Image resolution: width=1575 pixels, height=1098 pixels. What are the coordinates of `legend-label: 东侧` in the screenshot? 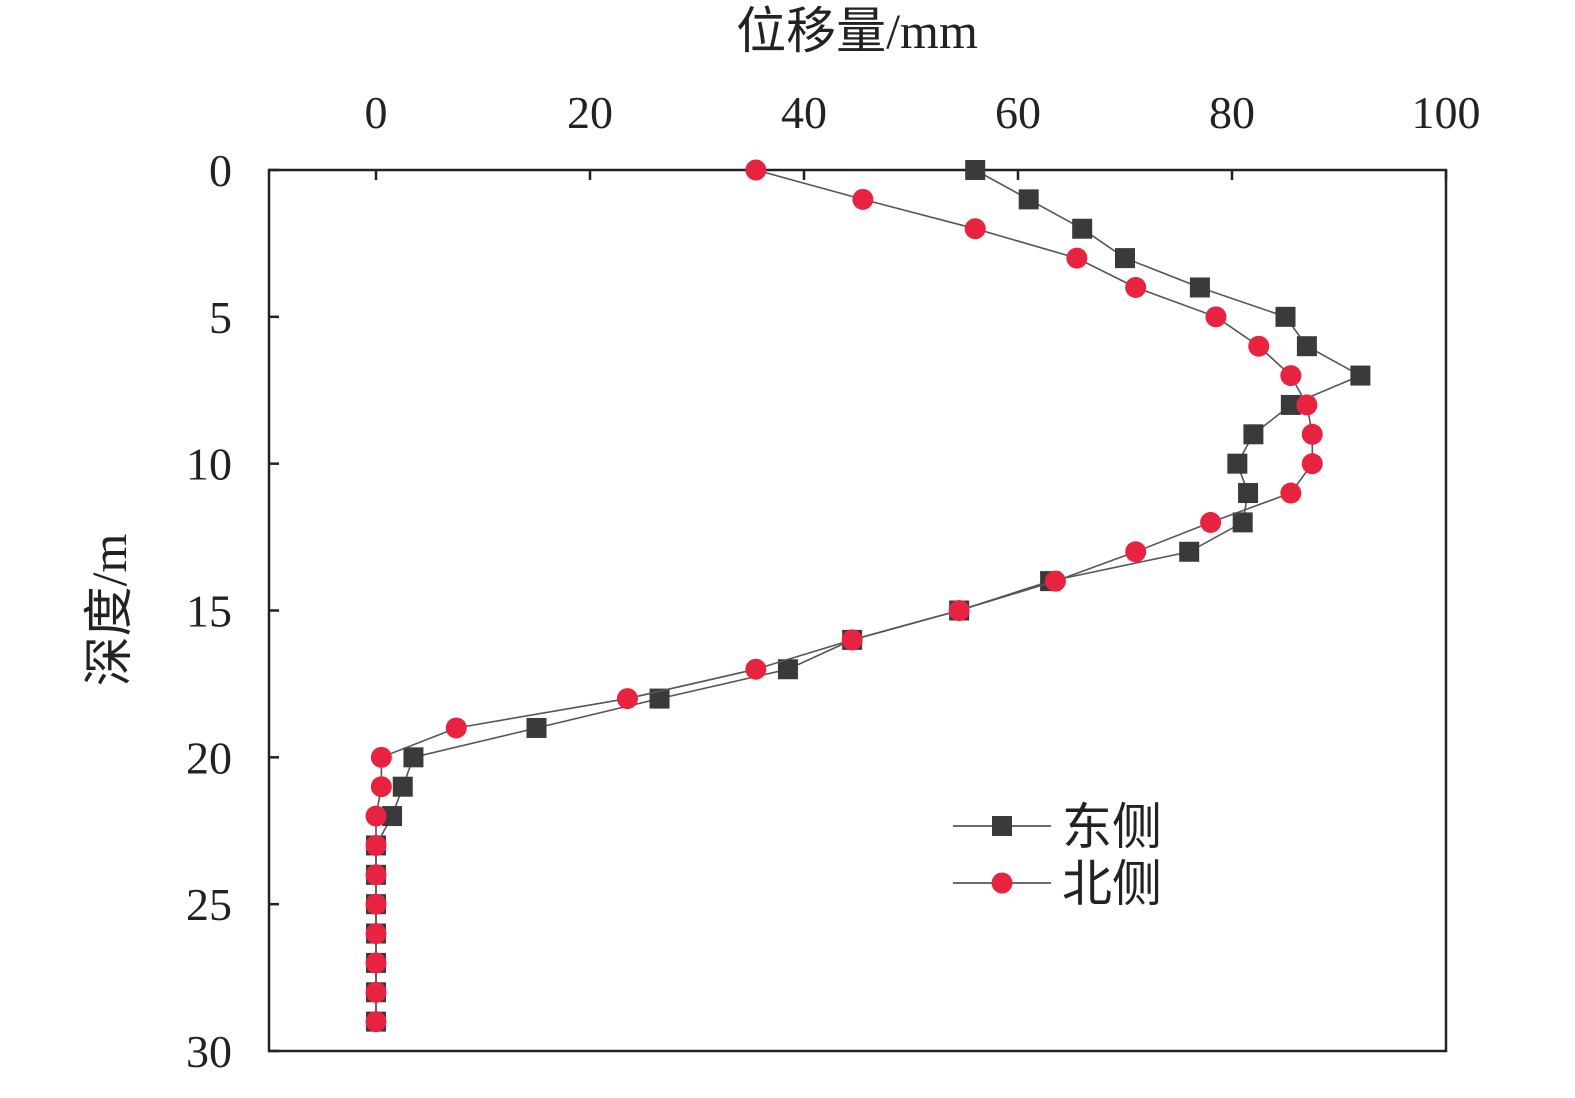 It's located at (1112, 827).